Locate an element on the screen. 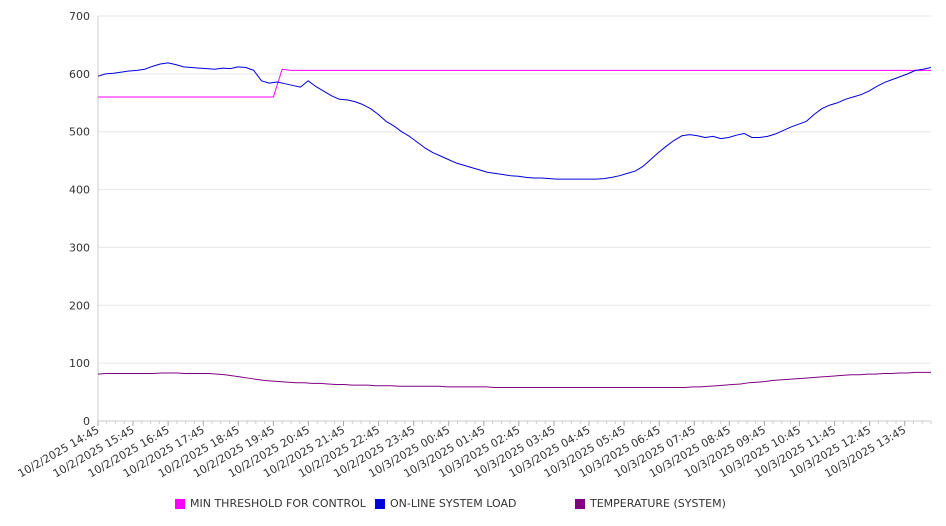 This screenshot has width=946, height=526. y-tick-label: 300 is located at coordinates (79, 247).